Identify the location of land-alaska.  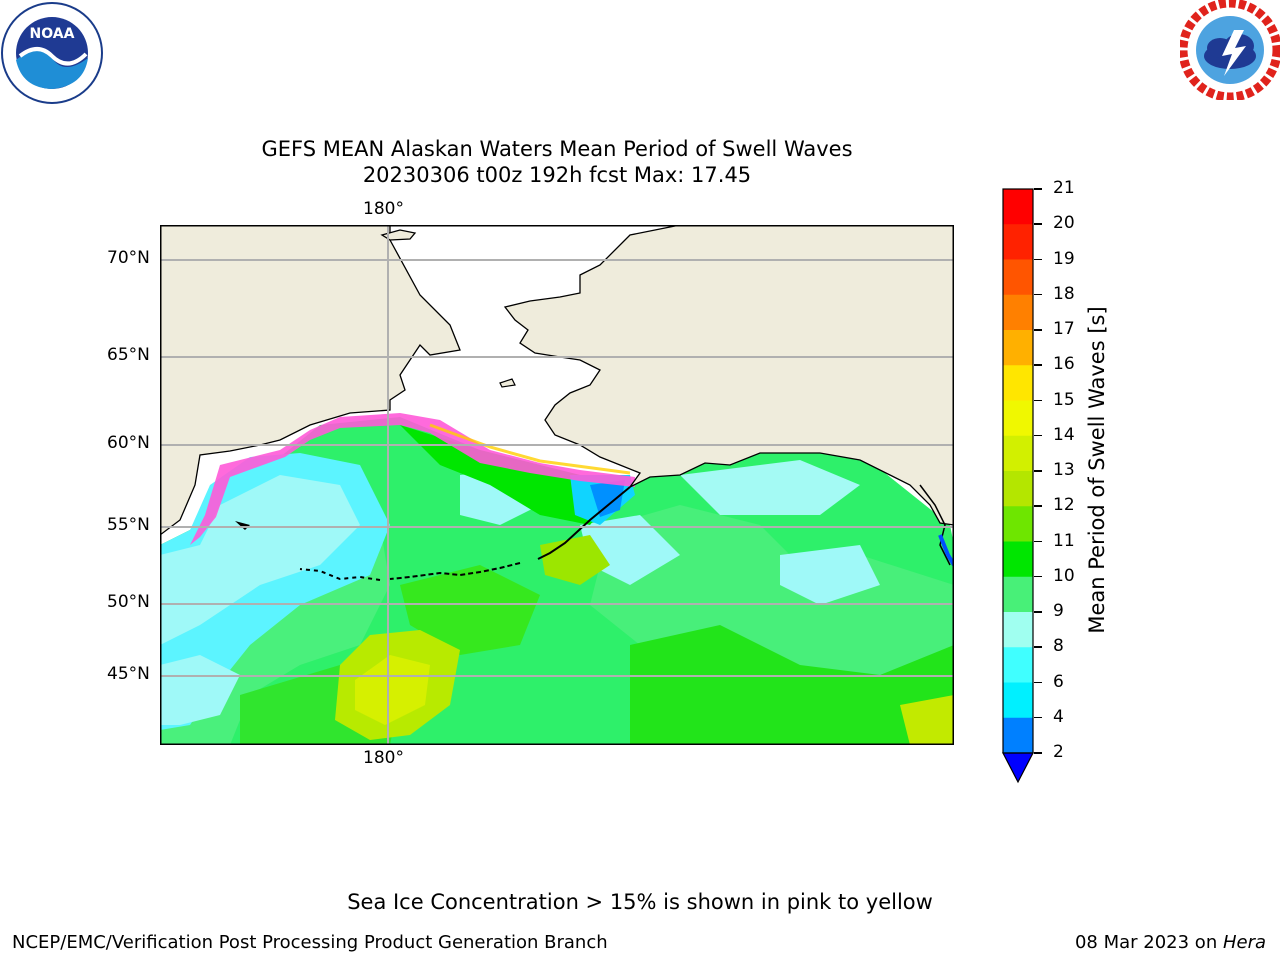
(728, 375).